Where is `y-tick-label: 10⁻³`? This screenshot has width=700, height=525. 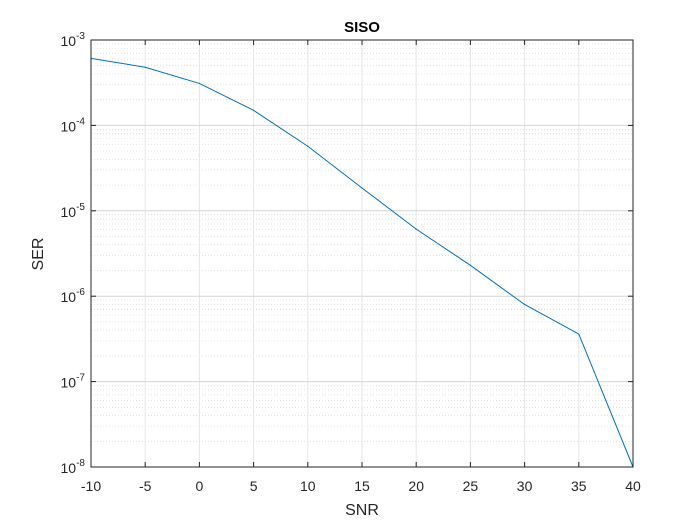
y-tick-label: 10⁻³ is located at coordinates (73, 40).